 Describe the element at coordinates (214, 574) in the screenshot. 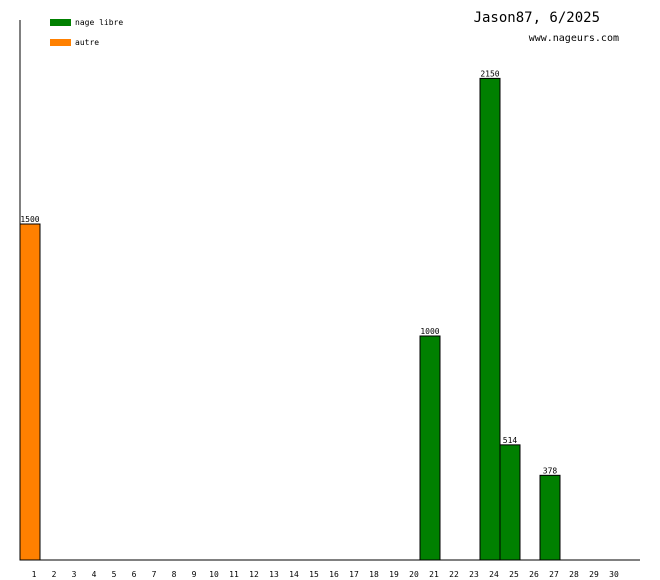

I see `x-tick-label-10: 10` at that location.